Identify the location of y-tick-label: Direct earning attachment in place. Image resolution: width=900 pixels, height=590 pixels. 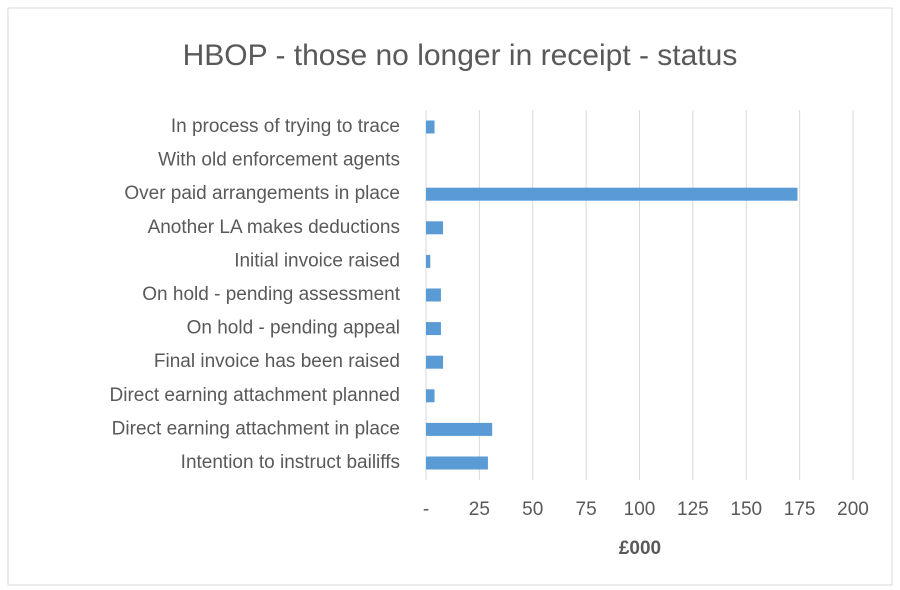
(256, 428).